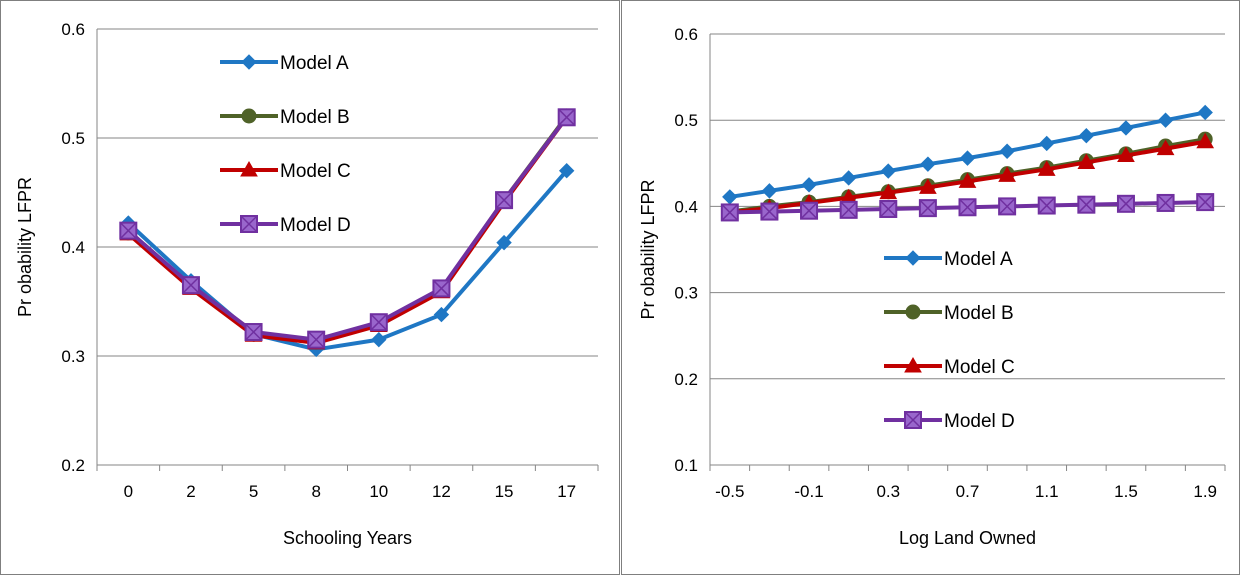 Image resolution: width=1241 pixels, height=576 pixels. Describe the element at coordinates (441, 491) in the screenshot. I see `x-tick-label: 12` at that location.